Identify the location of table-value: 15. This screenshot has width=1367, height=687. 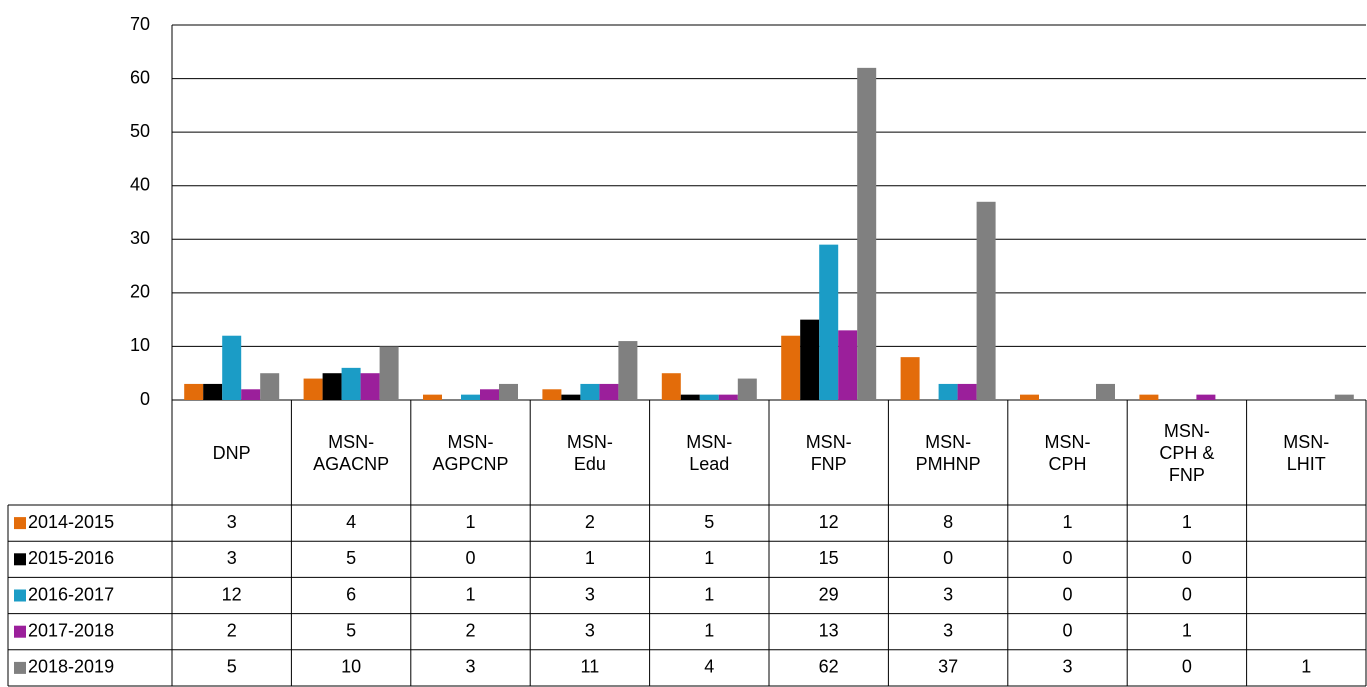
(829, 558).